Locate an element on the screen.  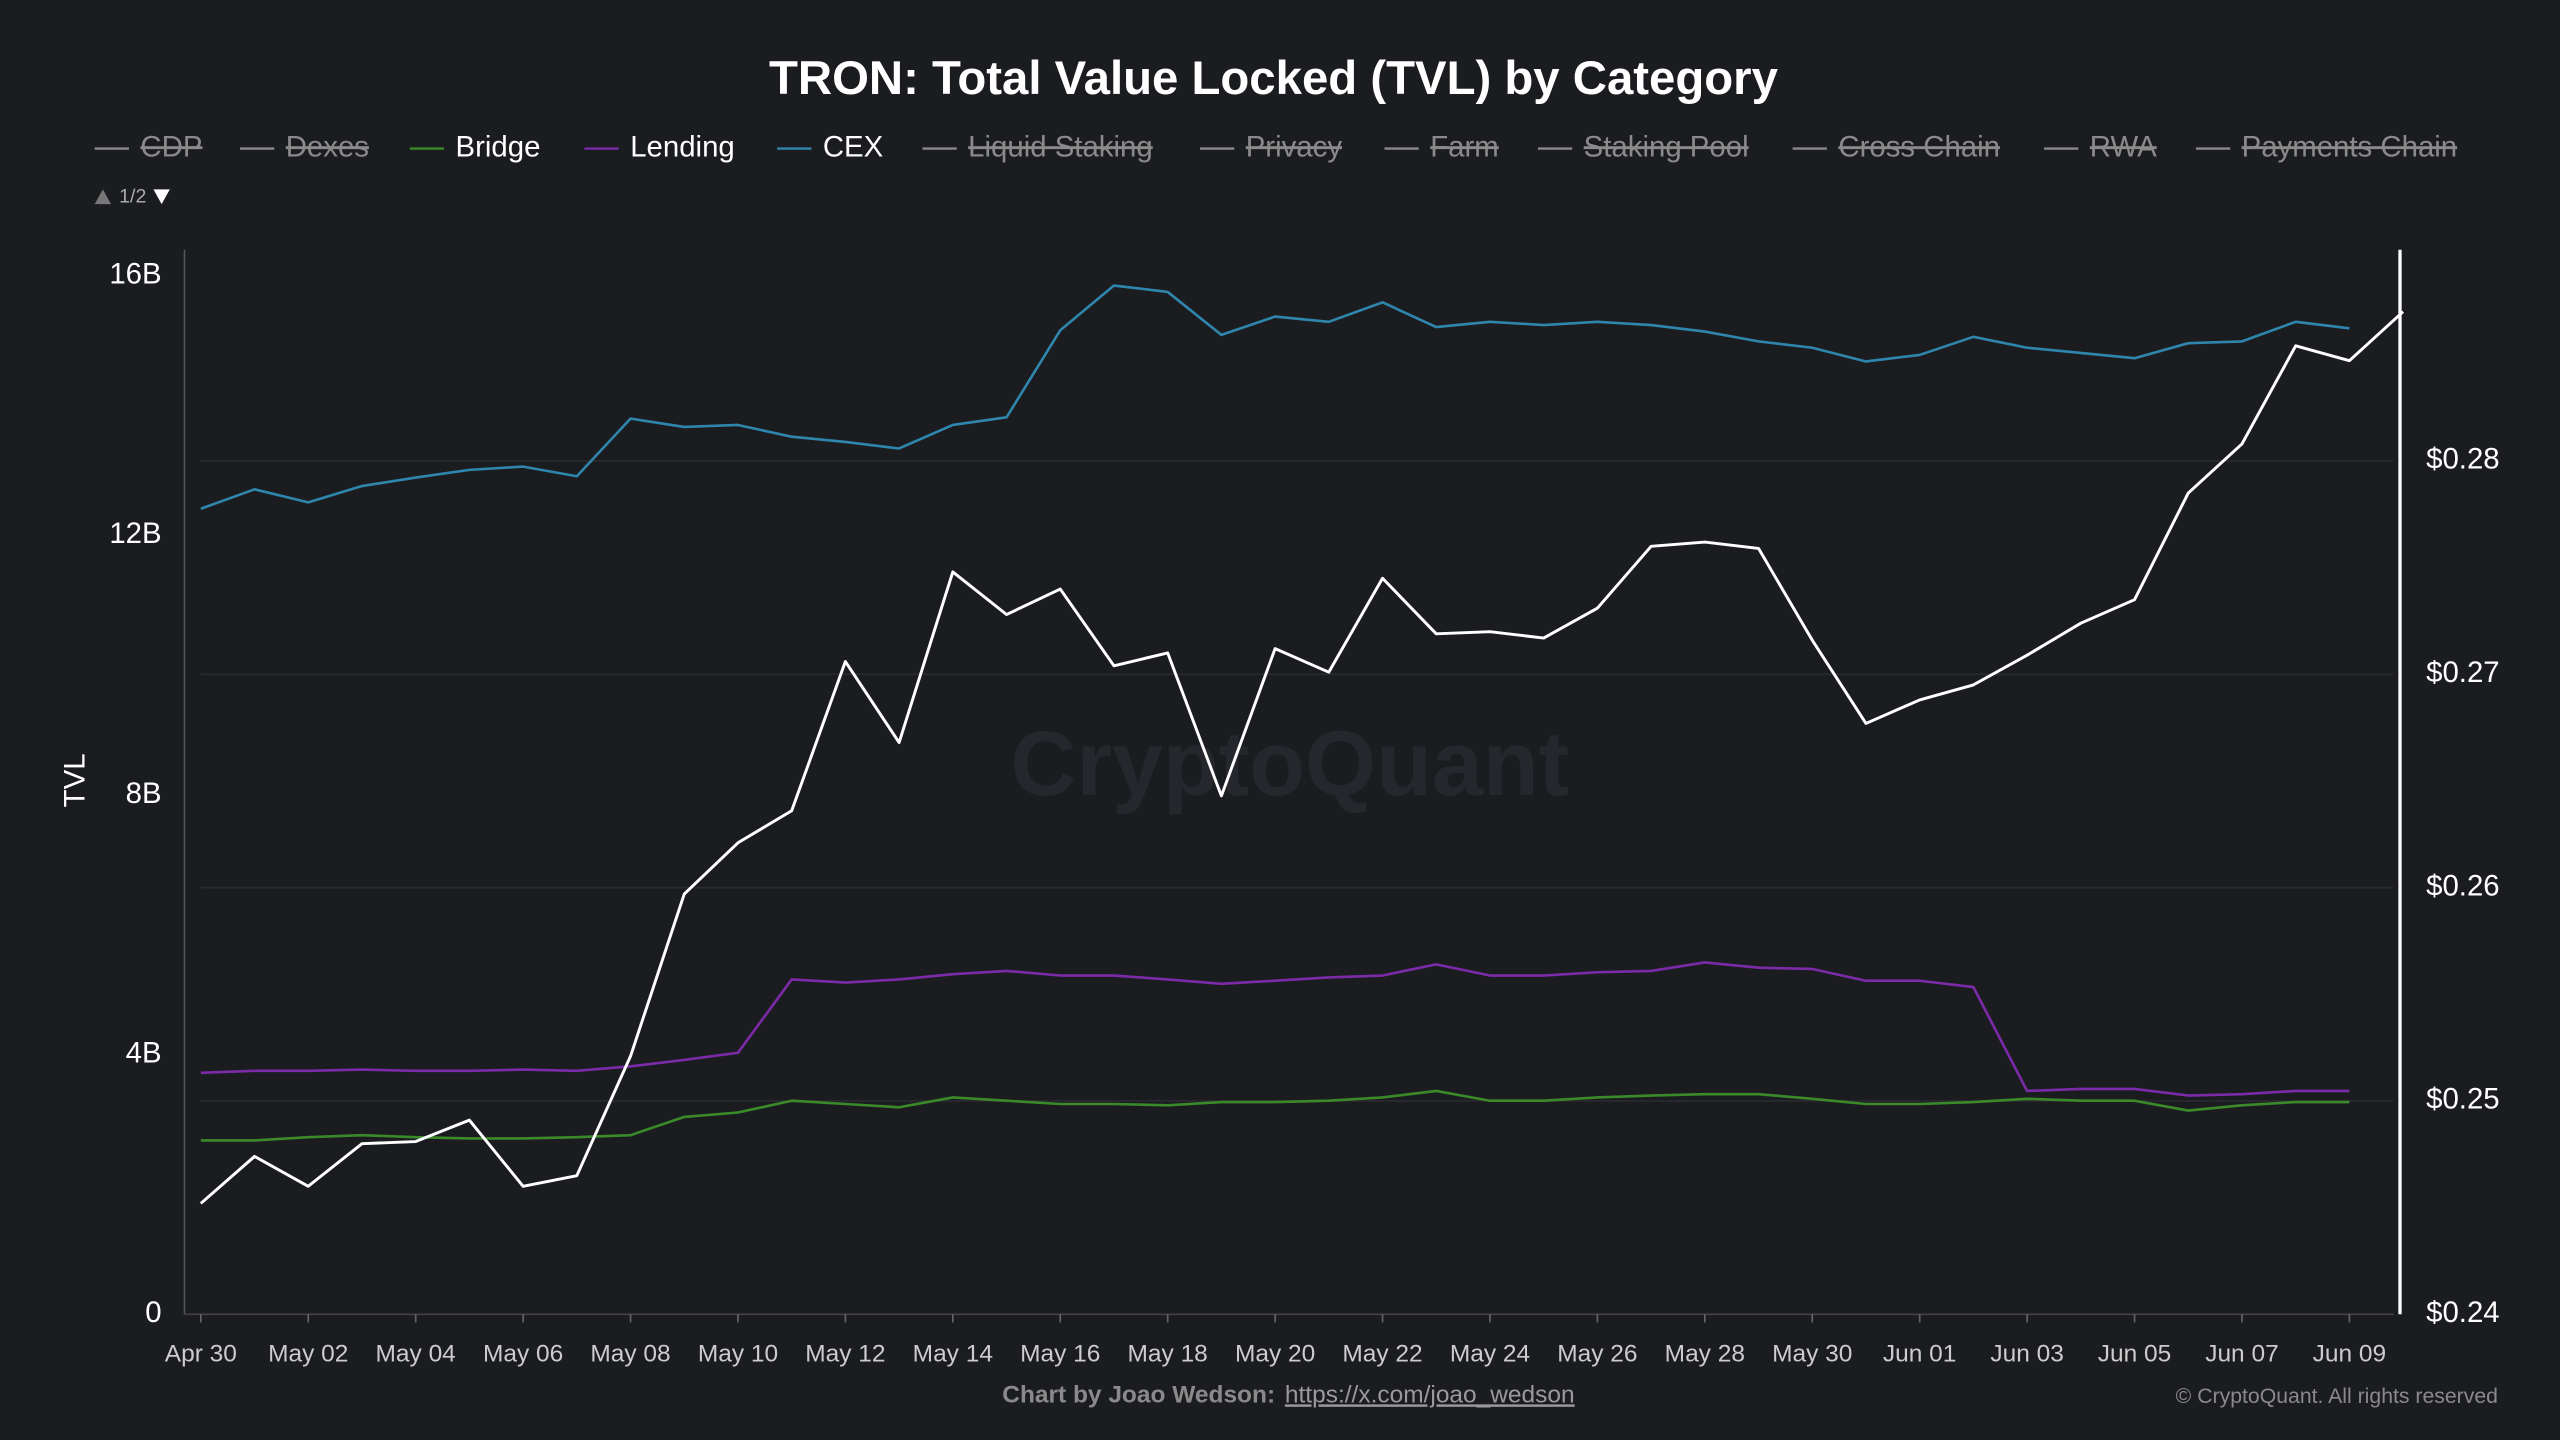
y-tick-label: 8B is located at coordinates (144, 793).